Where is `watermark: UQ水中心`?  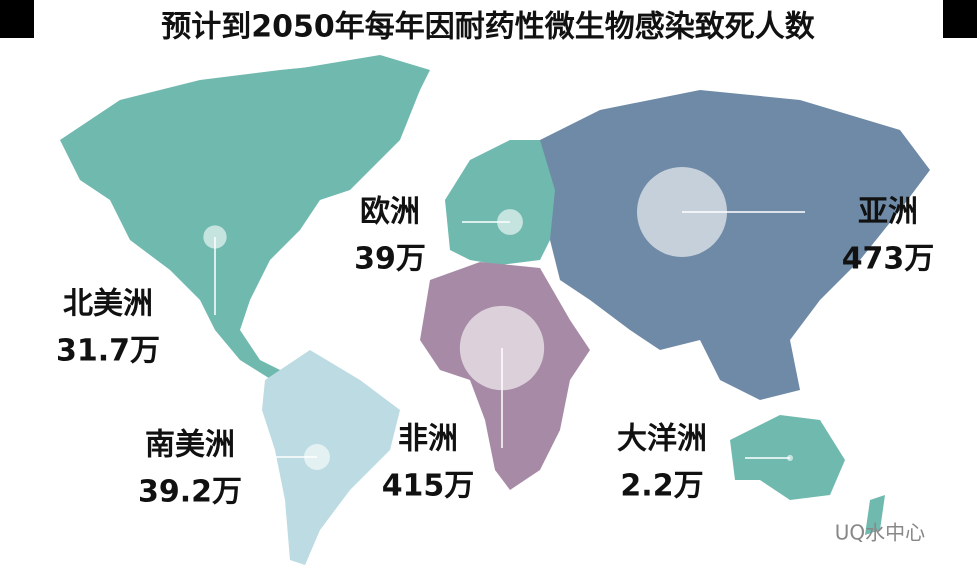 watermark: UQ水中心 is located at coordinates (880, 533).